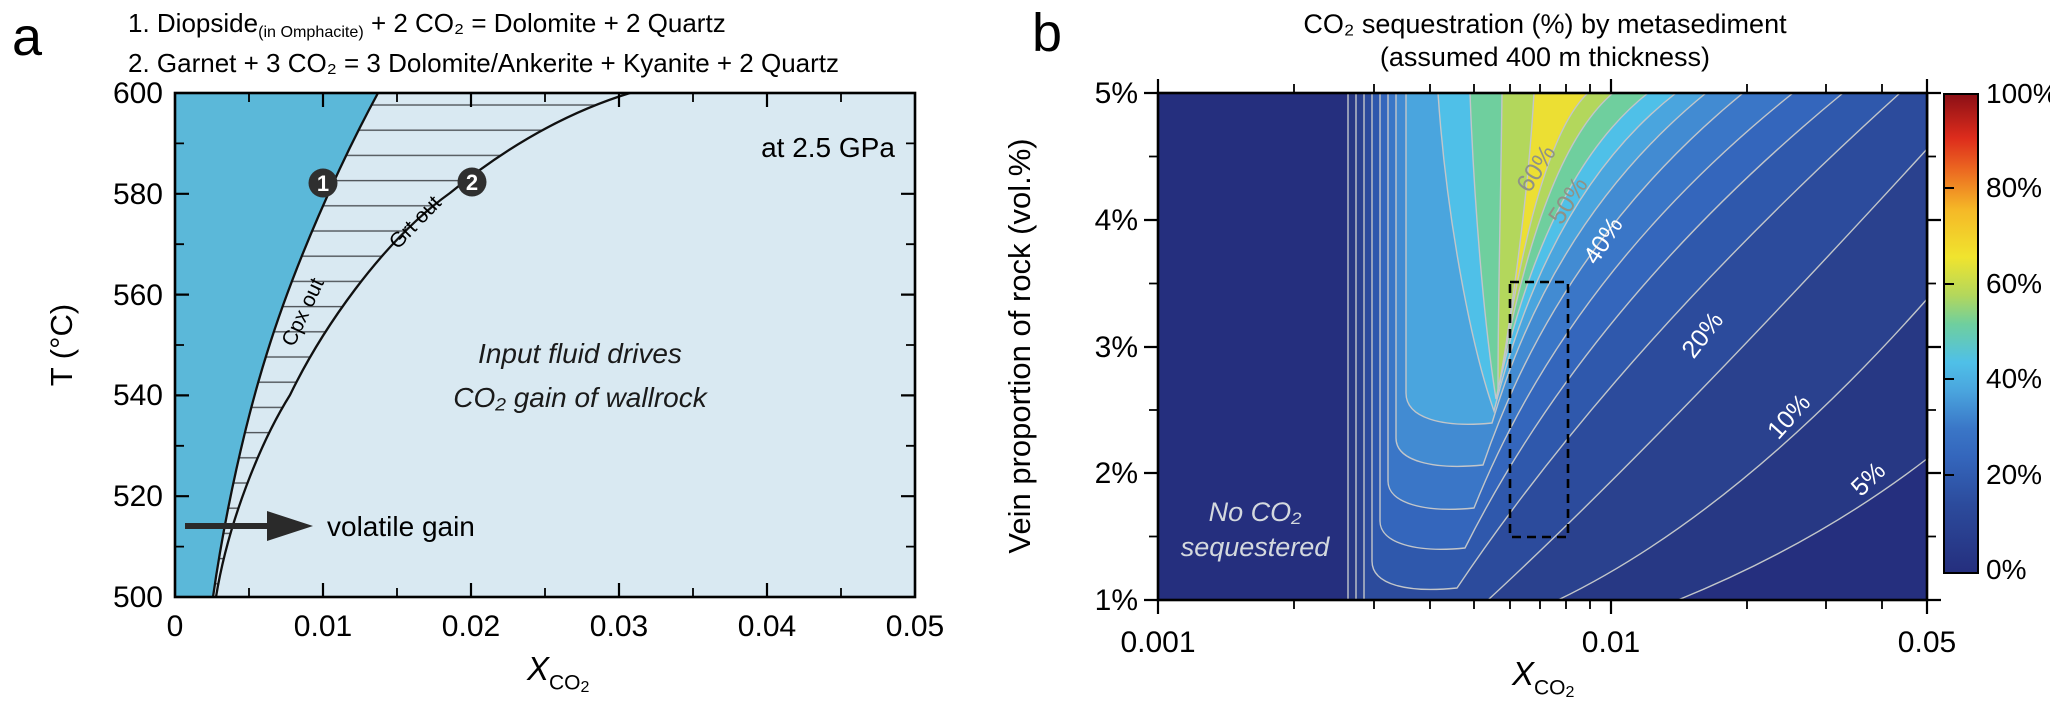  Describe the element at coordinates (137, 496) in the screenshot. I see `a-ytick-520: 520` at that location.